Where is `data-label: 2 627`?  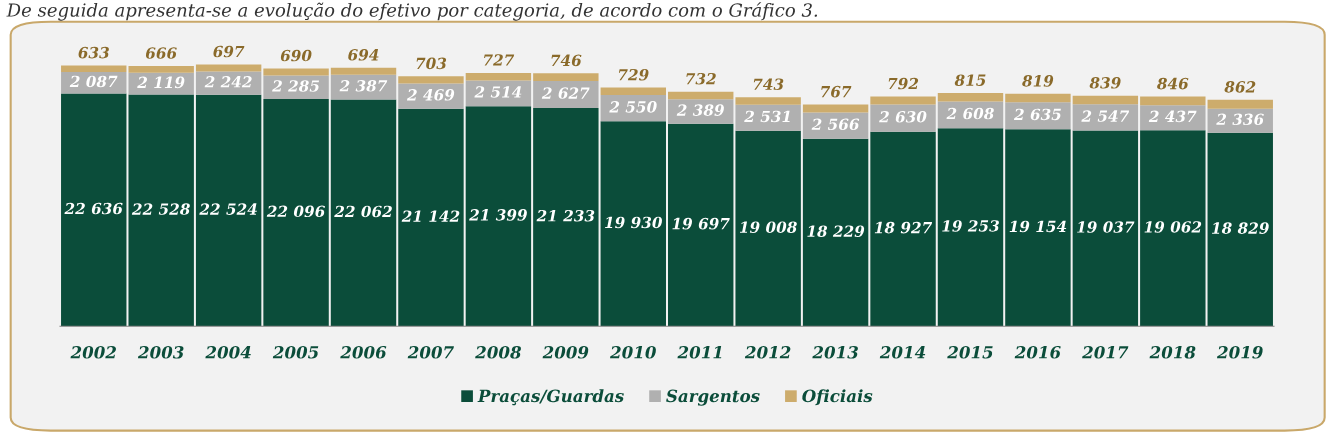 data-label: 2 627 is located at coordinates (565, 93).